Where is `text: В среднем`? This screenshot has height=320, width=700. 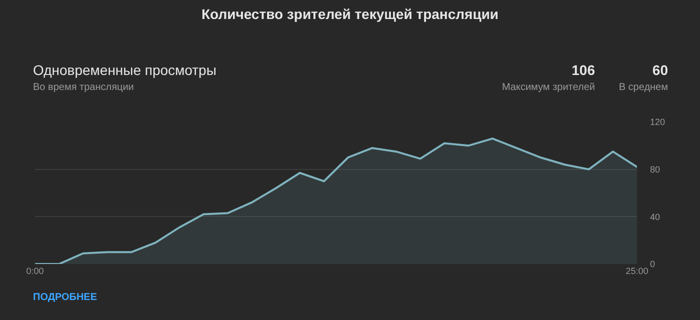 text: В среднем is located at coordinates (643, 87).